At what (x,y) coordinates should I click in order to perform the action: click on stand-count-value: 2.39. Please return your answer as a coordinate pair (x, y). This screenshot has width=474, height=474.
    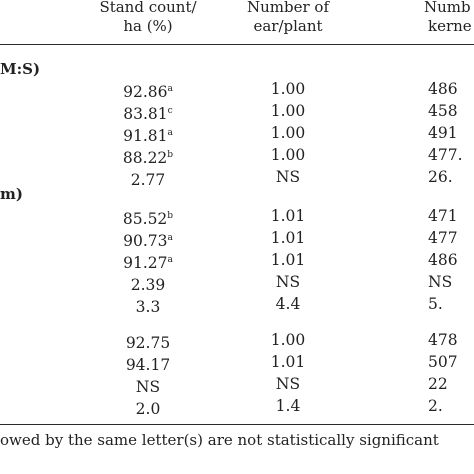
    Looking at the image, I should click on (148, 285).